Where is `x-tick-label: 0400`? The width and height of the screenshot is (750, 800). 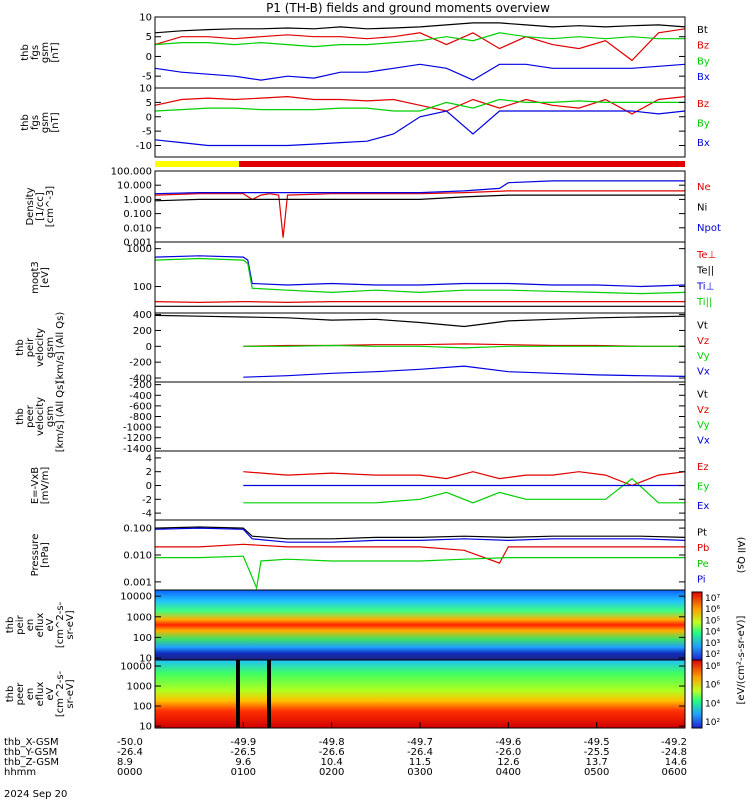 x-tick-label: 0400 is located at coordinates (508, 772).